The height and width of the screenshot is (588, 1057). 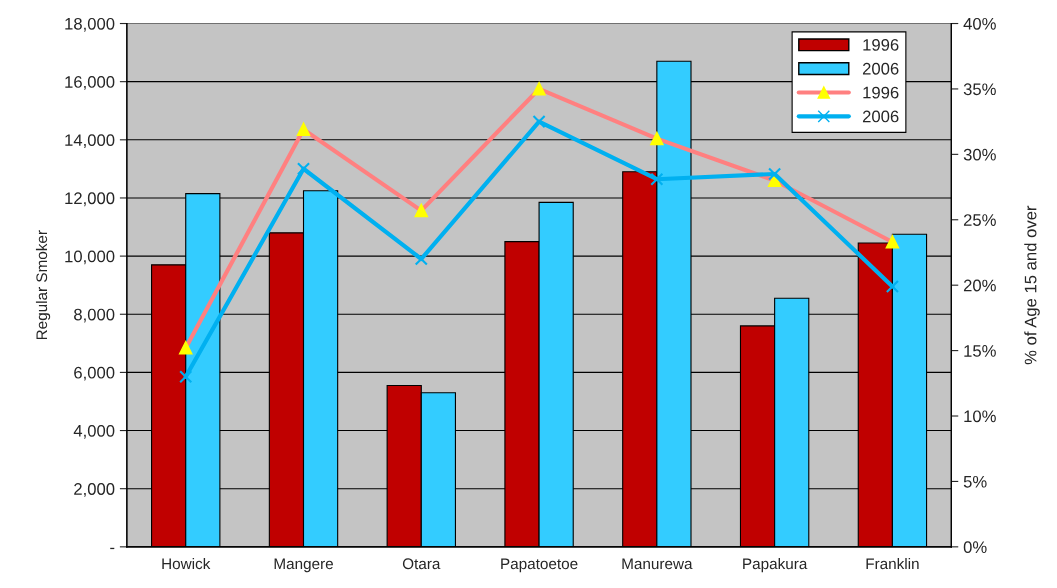 I want to click on x-tick-label: Papatoetoe, so click(x=539, y=565).